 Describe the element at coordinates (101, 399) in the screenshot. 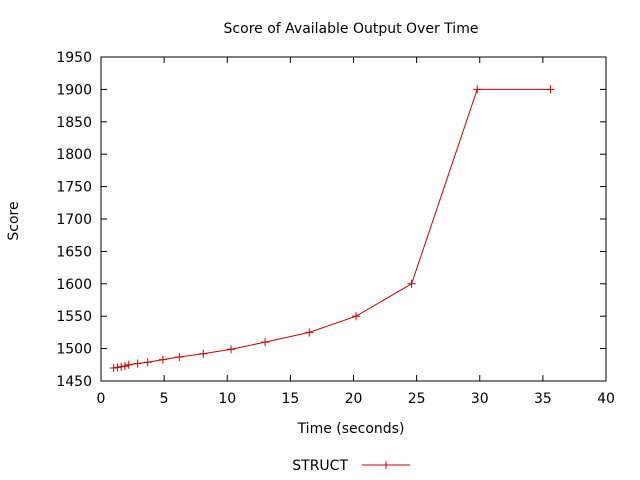

I see `x-tick-label: 0` at that location.